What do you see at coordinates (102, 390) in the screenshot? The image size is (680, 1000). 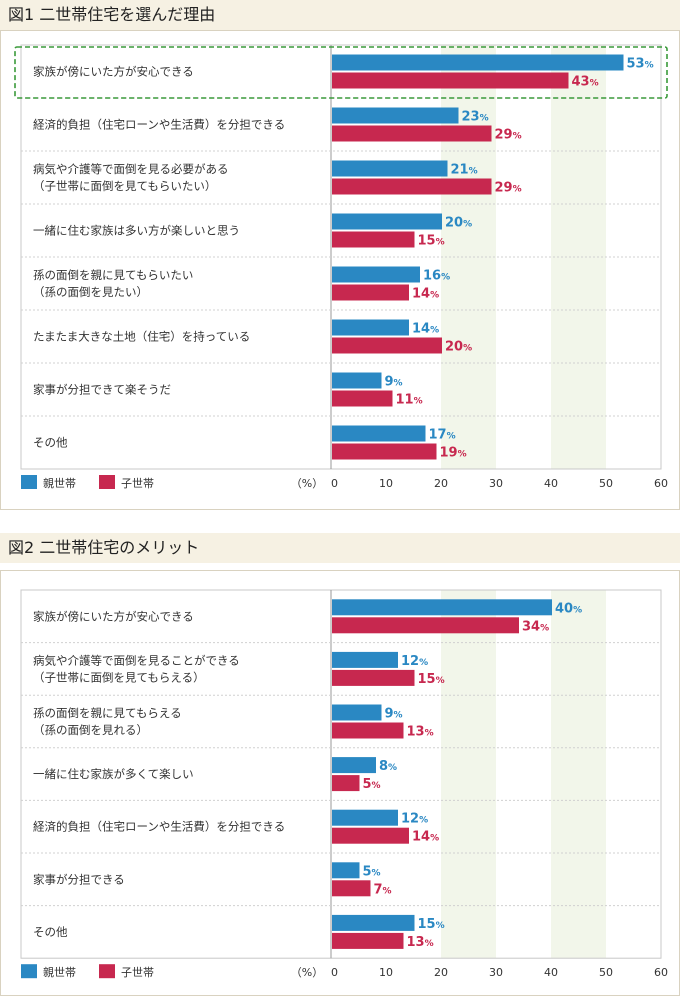 I see `category-label: 家事が分担できて楽そうだ` at bounding box center [102, 390].